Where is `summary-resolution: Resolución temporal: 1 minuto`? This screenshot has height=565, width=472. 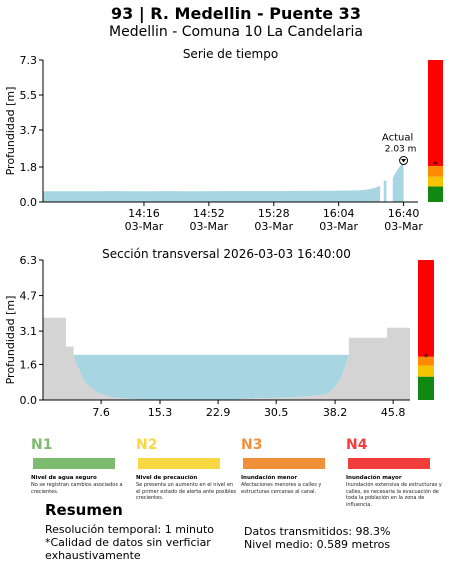
summary-resolution: Resolución temporal: 1 minuto is located at coordinates (129, 529).